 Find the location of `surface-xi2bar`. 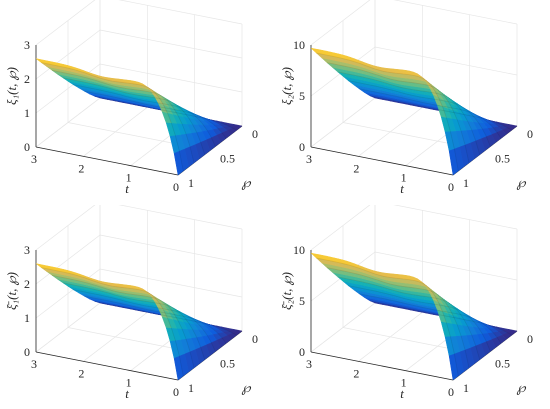

surface-xi2bar is located at coordinates (414, 316).